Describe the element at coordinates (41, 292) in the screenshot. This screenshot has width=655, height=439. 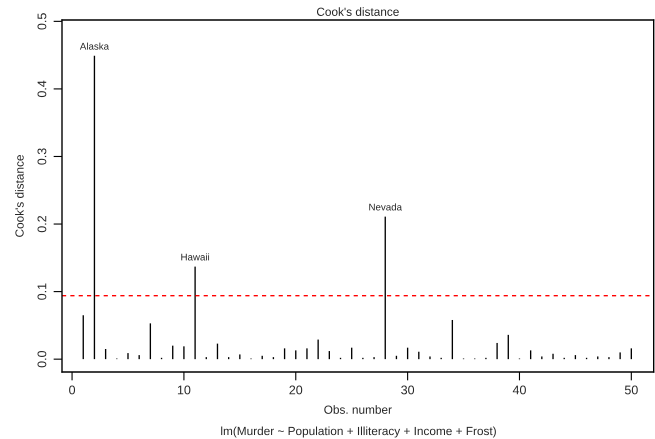
I see `y-tick-label: 0.1` at that location.